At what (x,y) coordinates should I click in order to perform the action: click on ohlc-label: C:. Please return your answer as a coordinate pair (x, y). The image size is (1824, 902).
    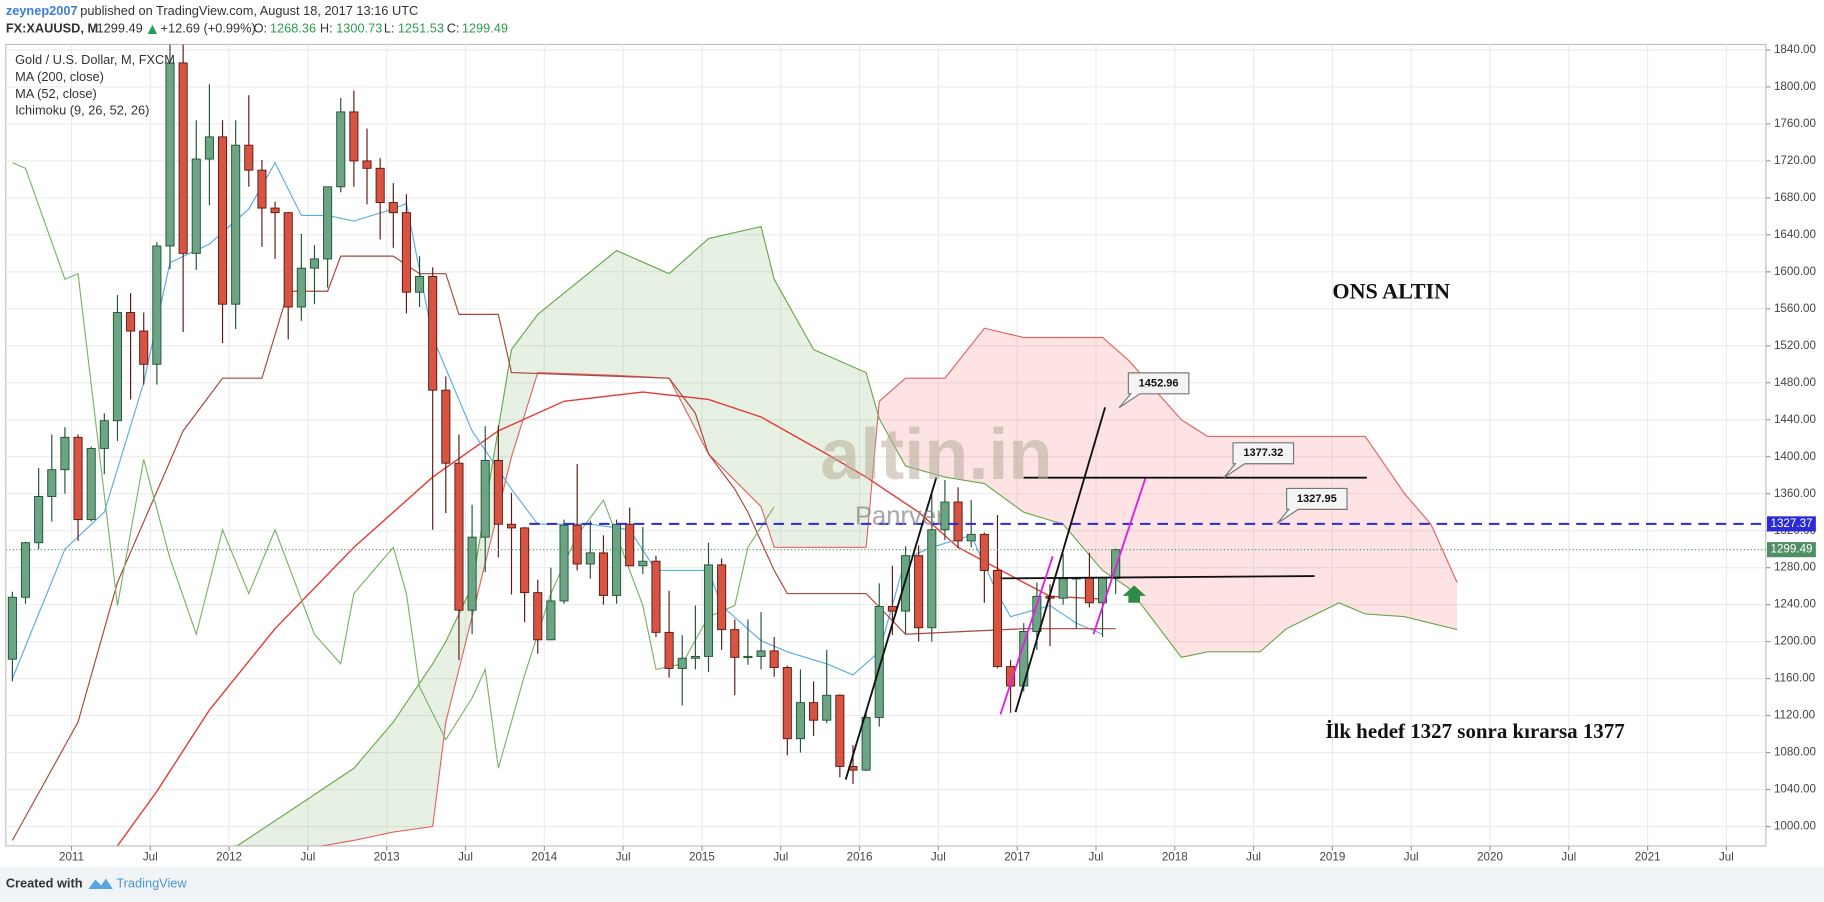
    Looking at the image, I should click on (453, 28).